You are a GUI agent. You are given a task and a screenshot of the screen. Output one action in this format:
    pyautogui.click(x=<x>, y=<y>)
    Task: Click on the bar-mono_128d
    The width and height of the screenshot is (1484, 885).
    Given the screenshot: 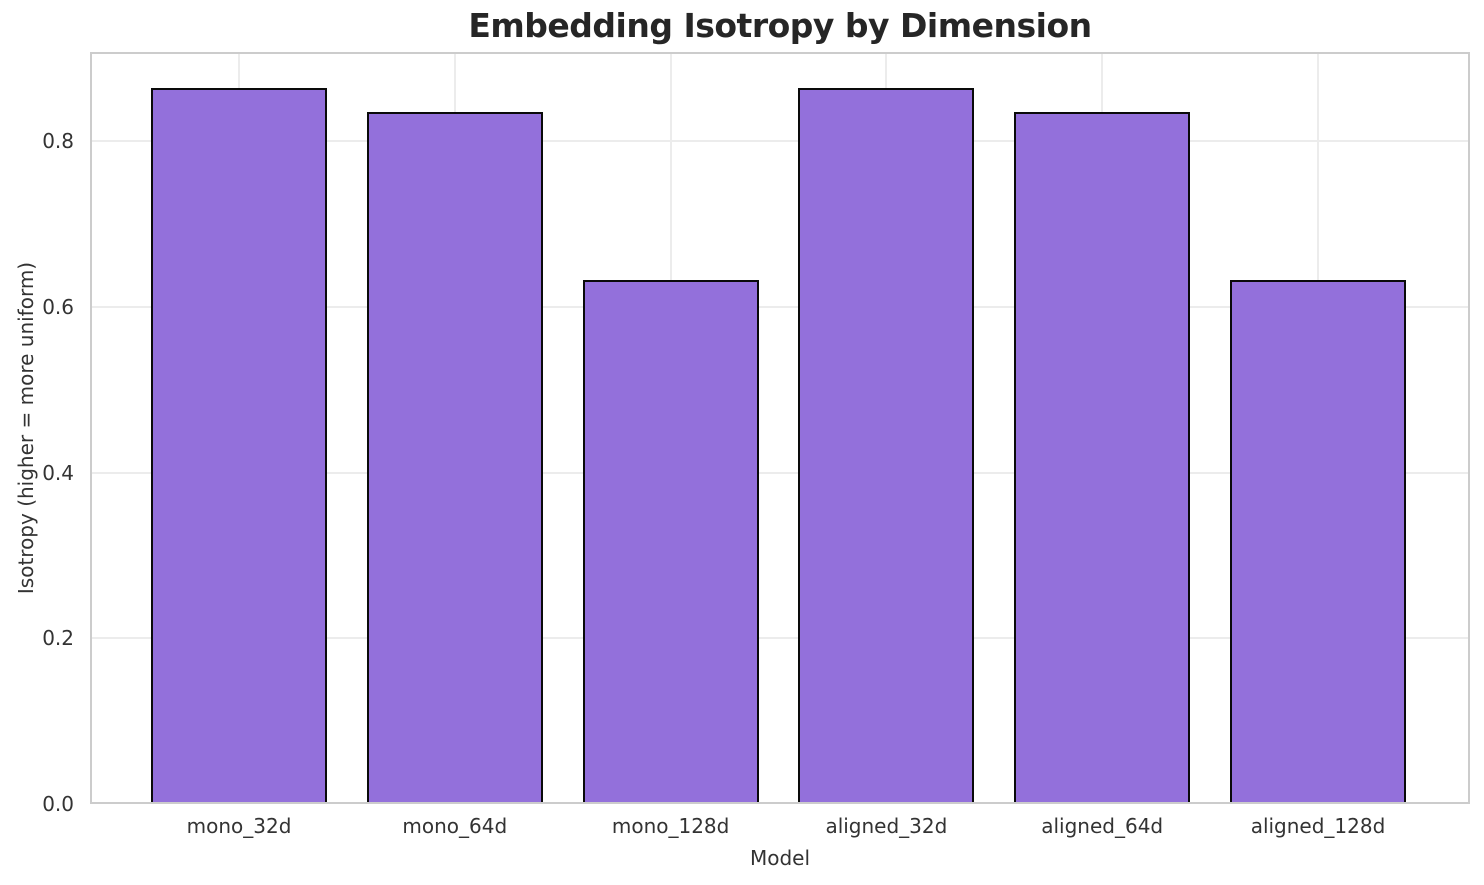 What is the action you would take?
    pyautogui.click(x=670, y=541)
    